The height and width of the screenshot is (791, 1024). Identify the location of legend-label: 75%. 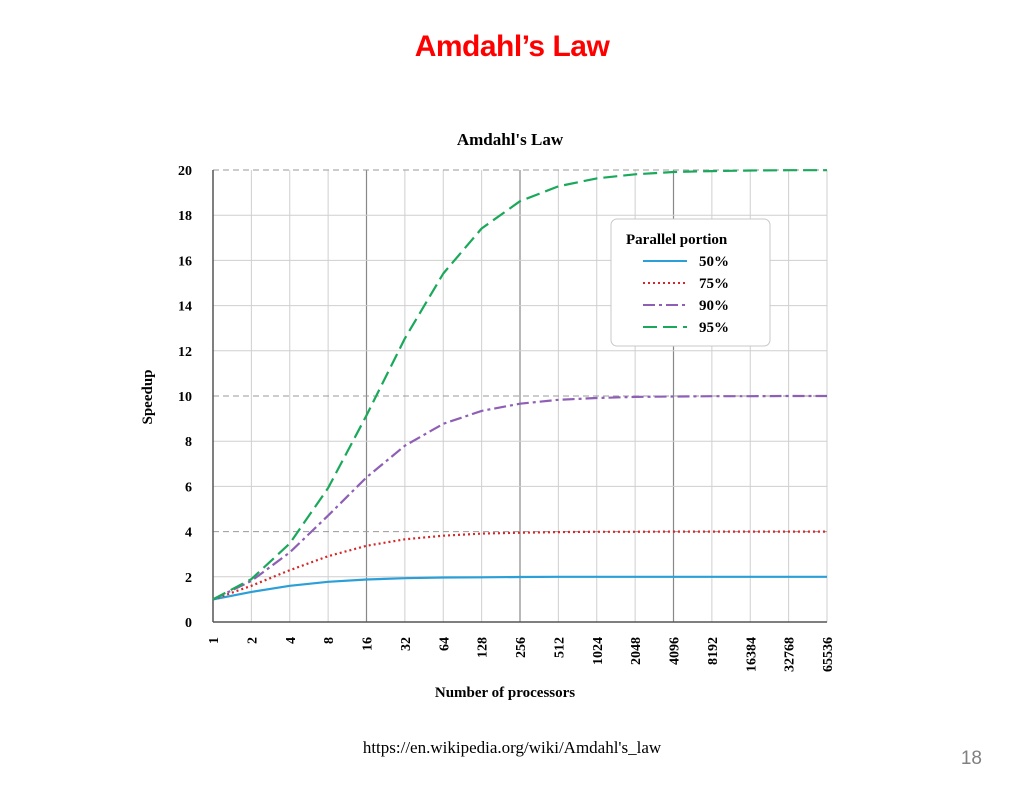
(714, 284).